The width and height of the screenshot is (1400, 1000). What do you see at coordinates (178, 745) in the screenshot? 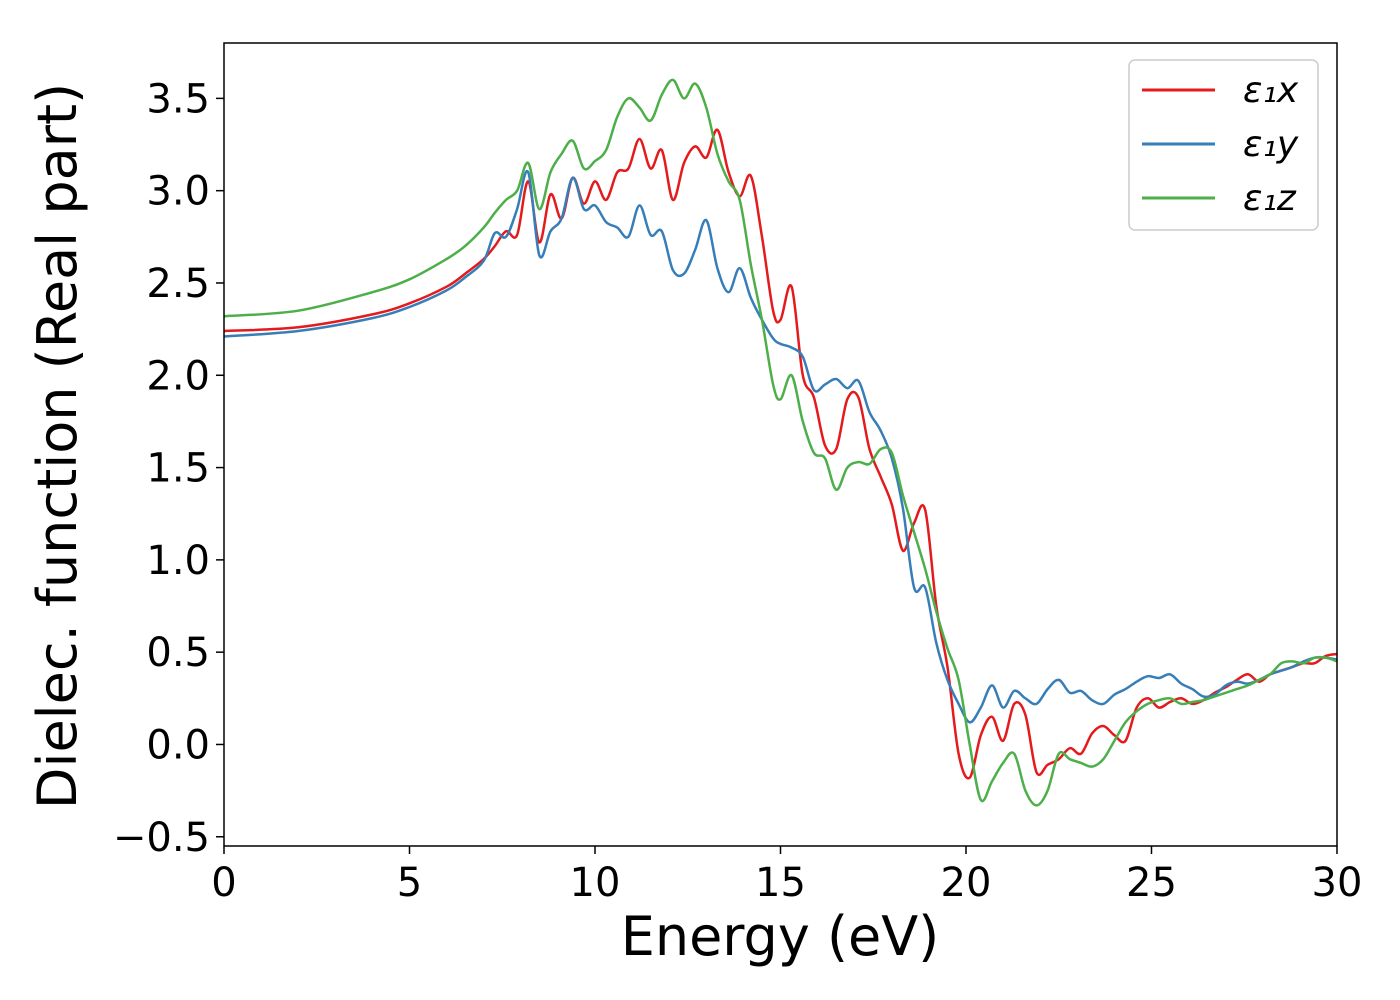
I see `y-tick-label: 0.0` at bounding box center [178, 745].